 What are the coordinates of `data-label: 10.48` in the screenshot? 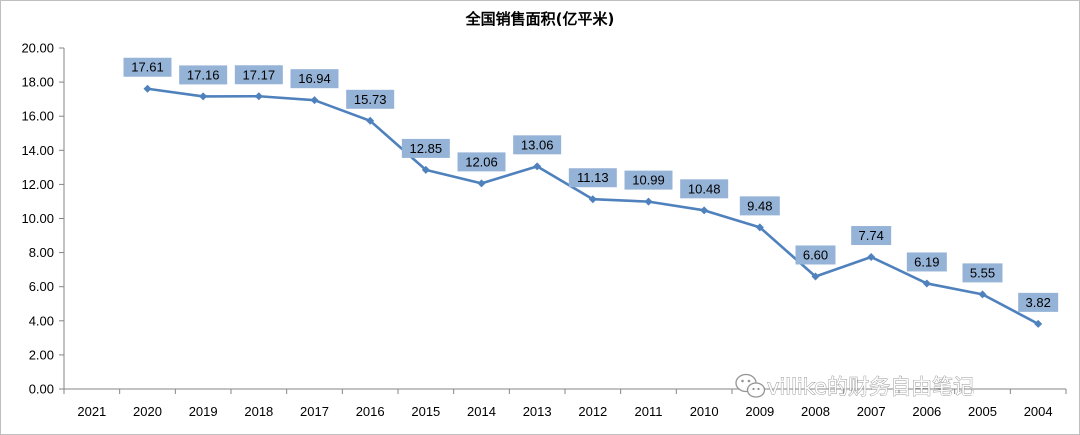 It's located at (704, 188).